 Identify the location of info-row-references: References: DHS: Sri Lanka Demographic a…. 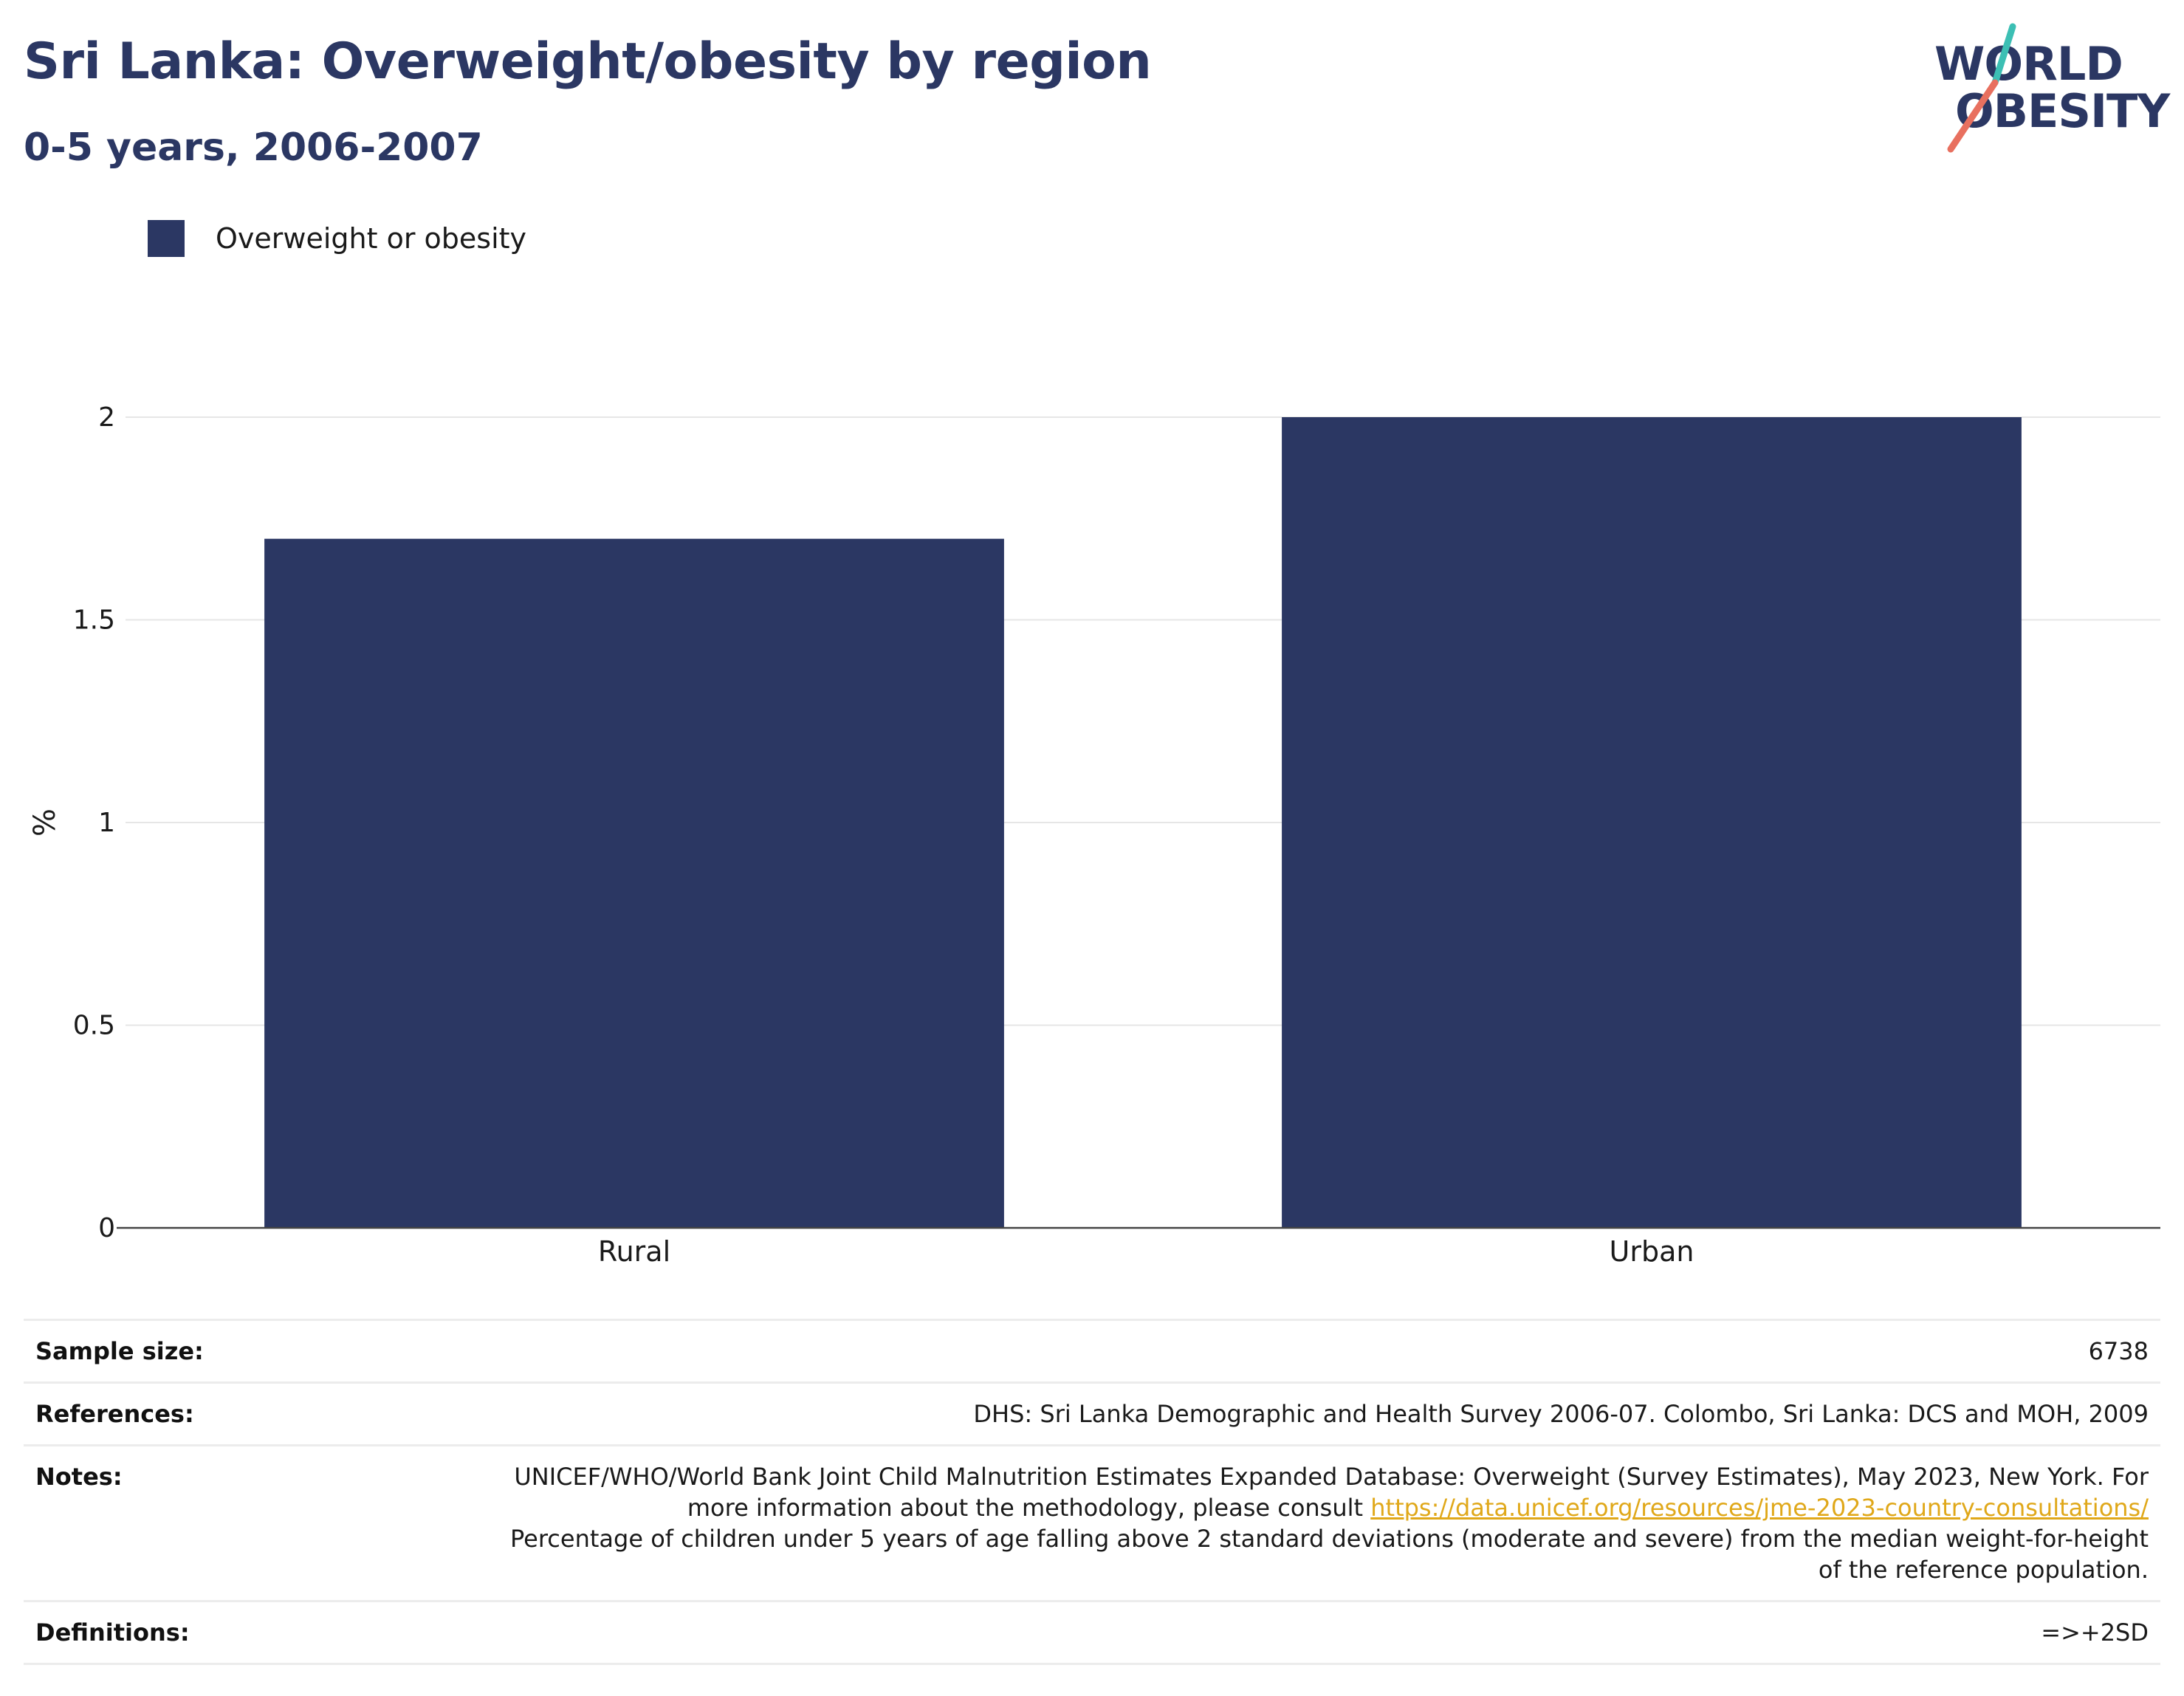
(1092, 1412).